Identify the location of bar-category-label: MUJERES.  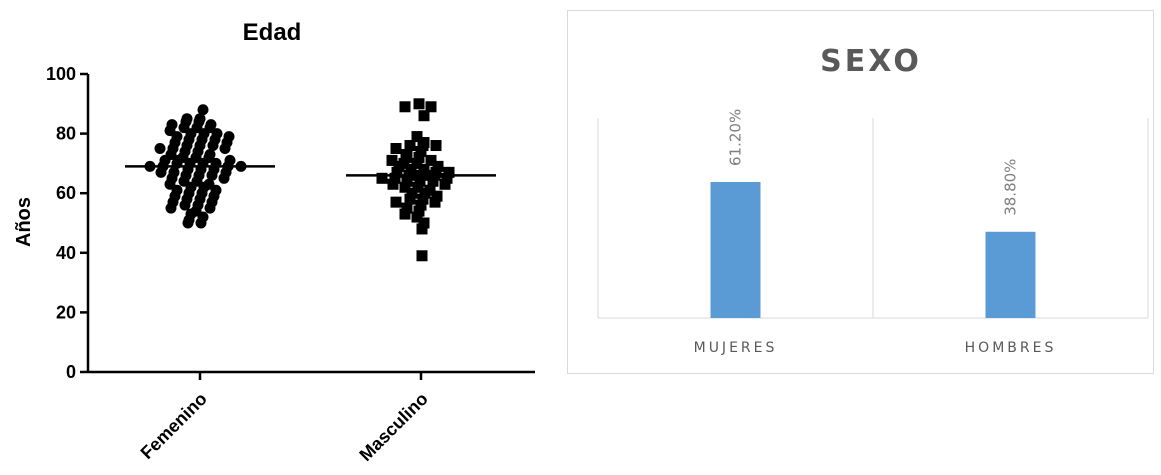
(736, 348).